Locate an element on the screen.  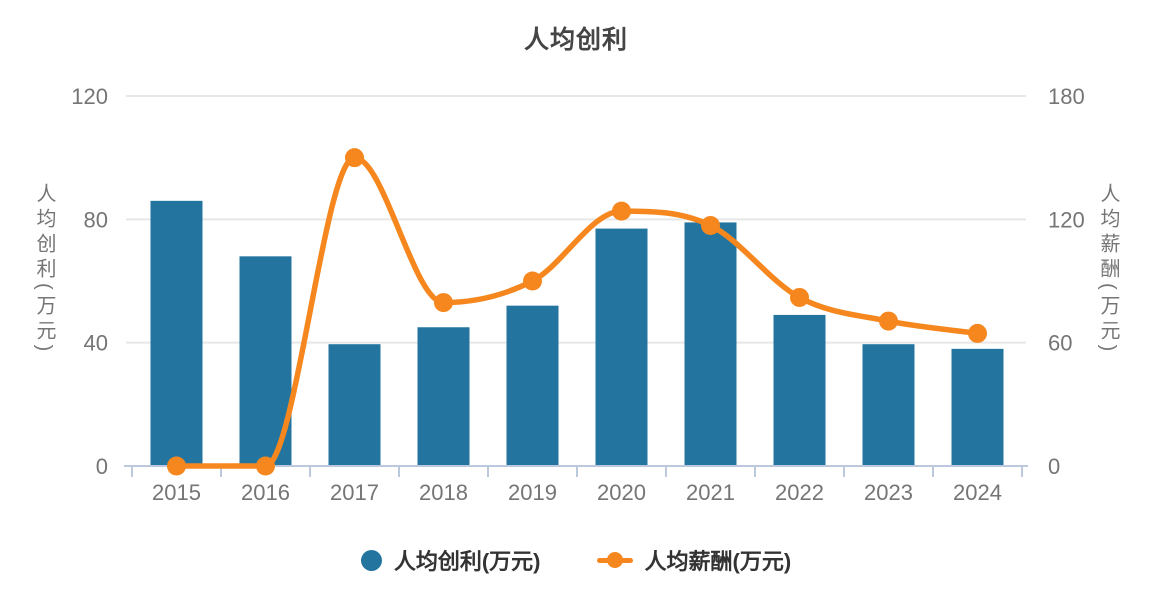
line-point-2022 is located at coordinates (799, 297).